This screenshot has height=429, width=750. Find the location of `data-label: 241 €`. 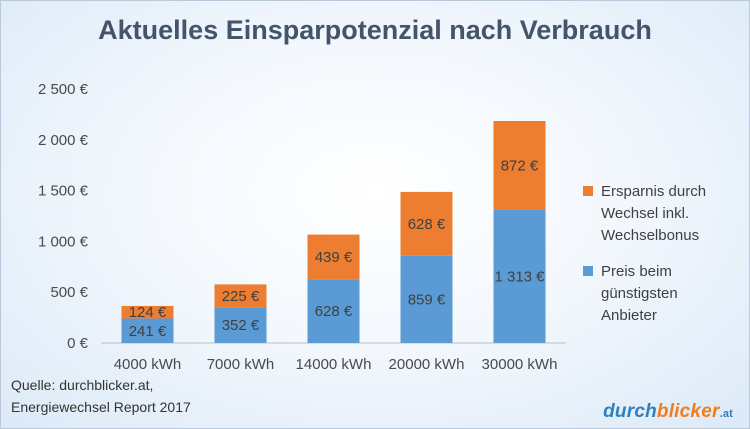

data-label: 241 € is located at coordinates (148, 331).